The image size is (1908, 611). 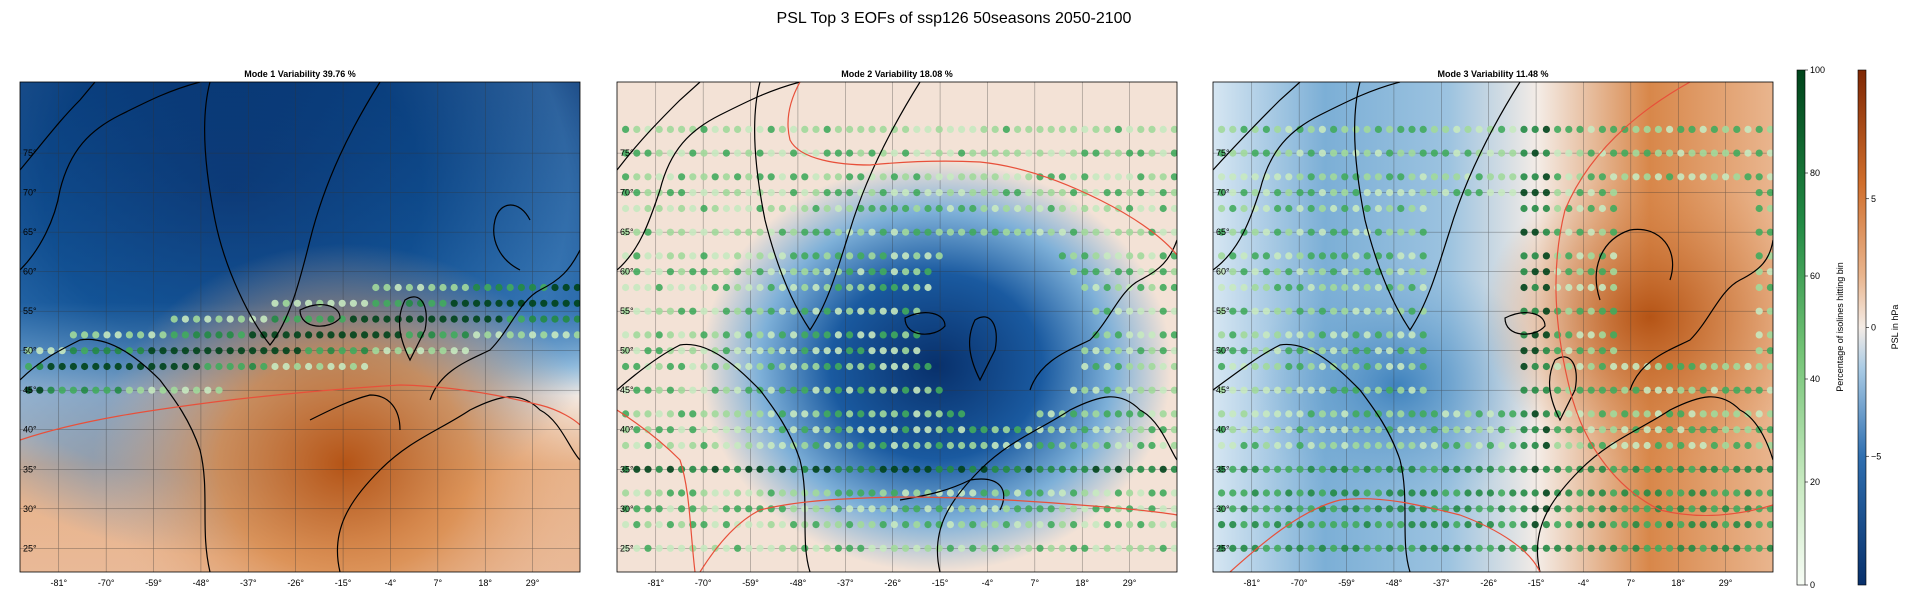 I want to click on lat-tick-label: 60°, so click(x=30, y=272).